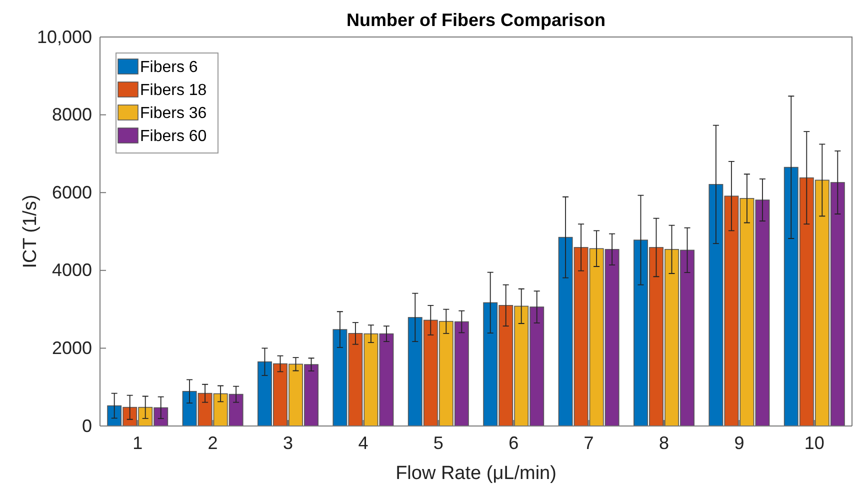 The image size is (854, 489). What do you see at coordinates (513, 442) in the screenshot?
I see `x-tick-label: 6` at bounding box center [513, 442].